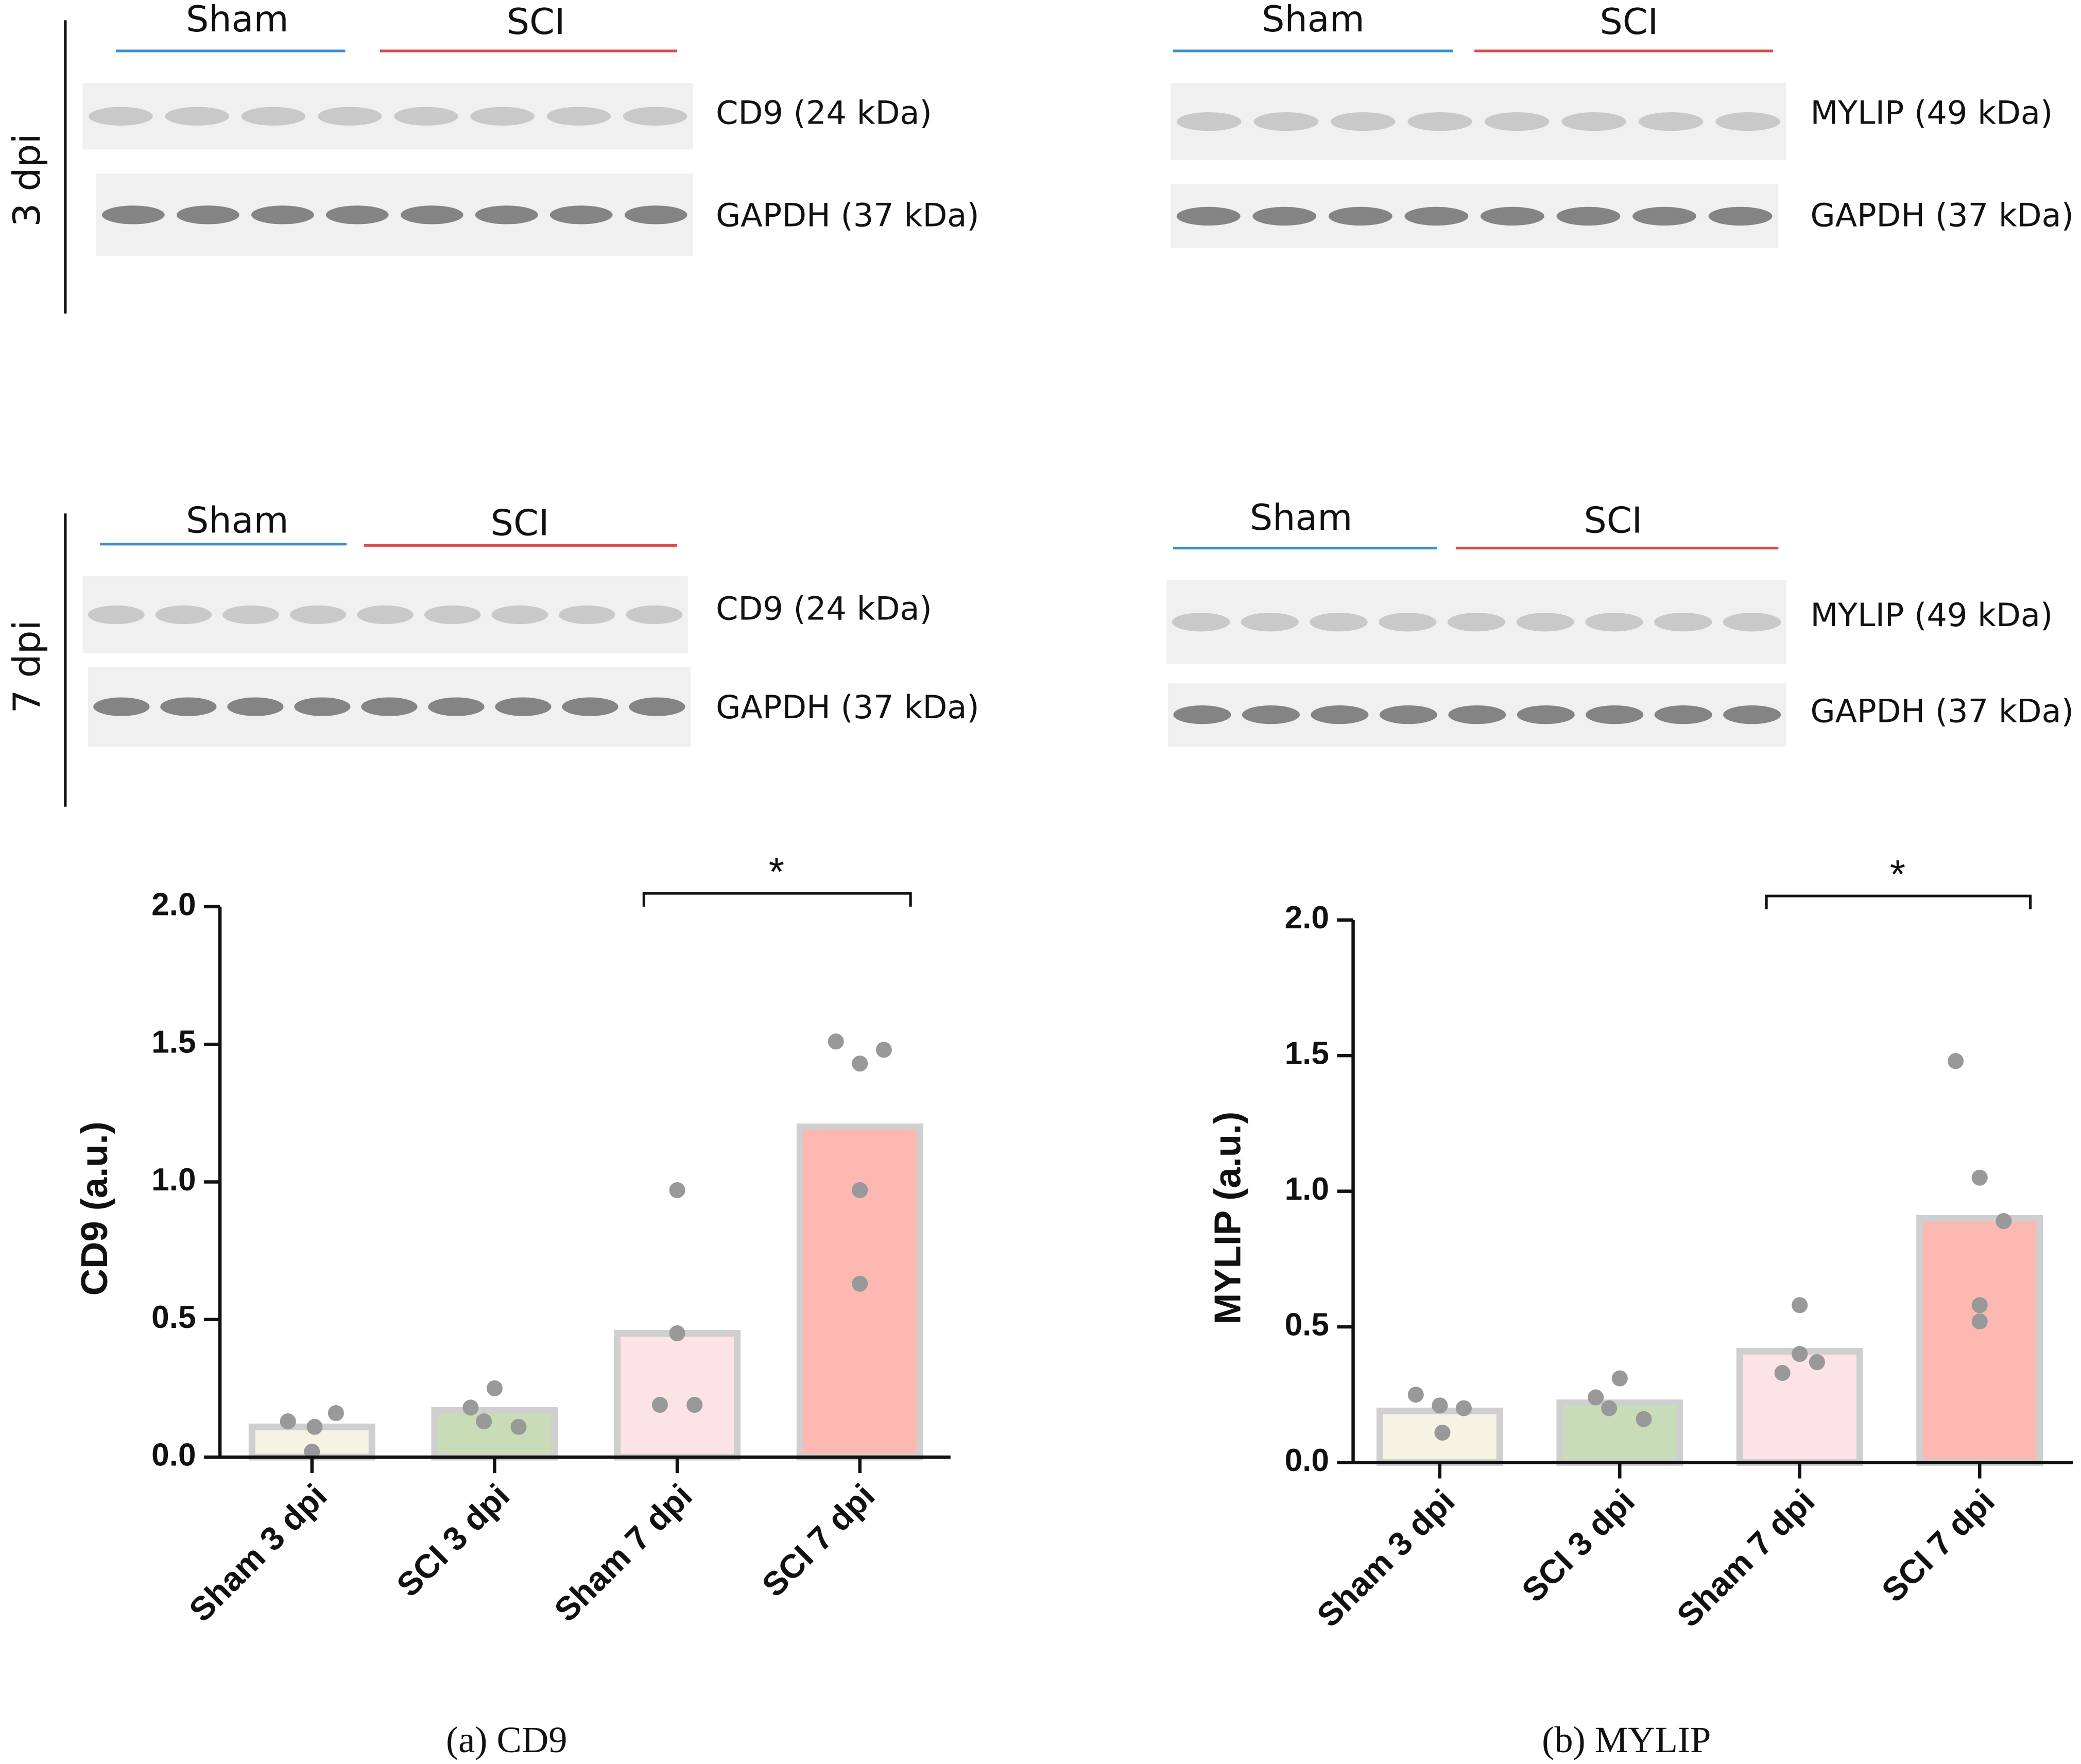  I want to click on x-tick-label: SCI 3 dpi, so click(453, 1540).